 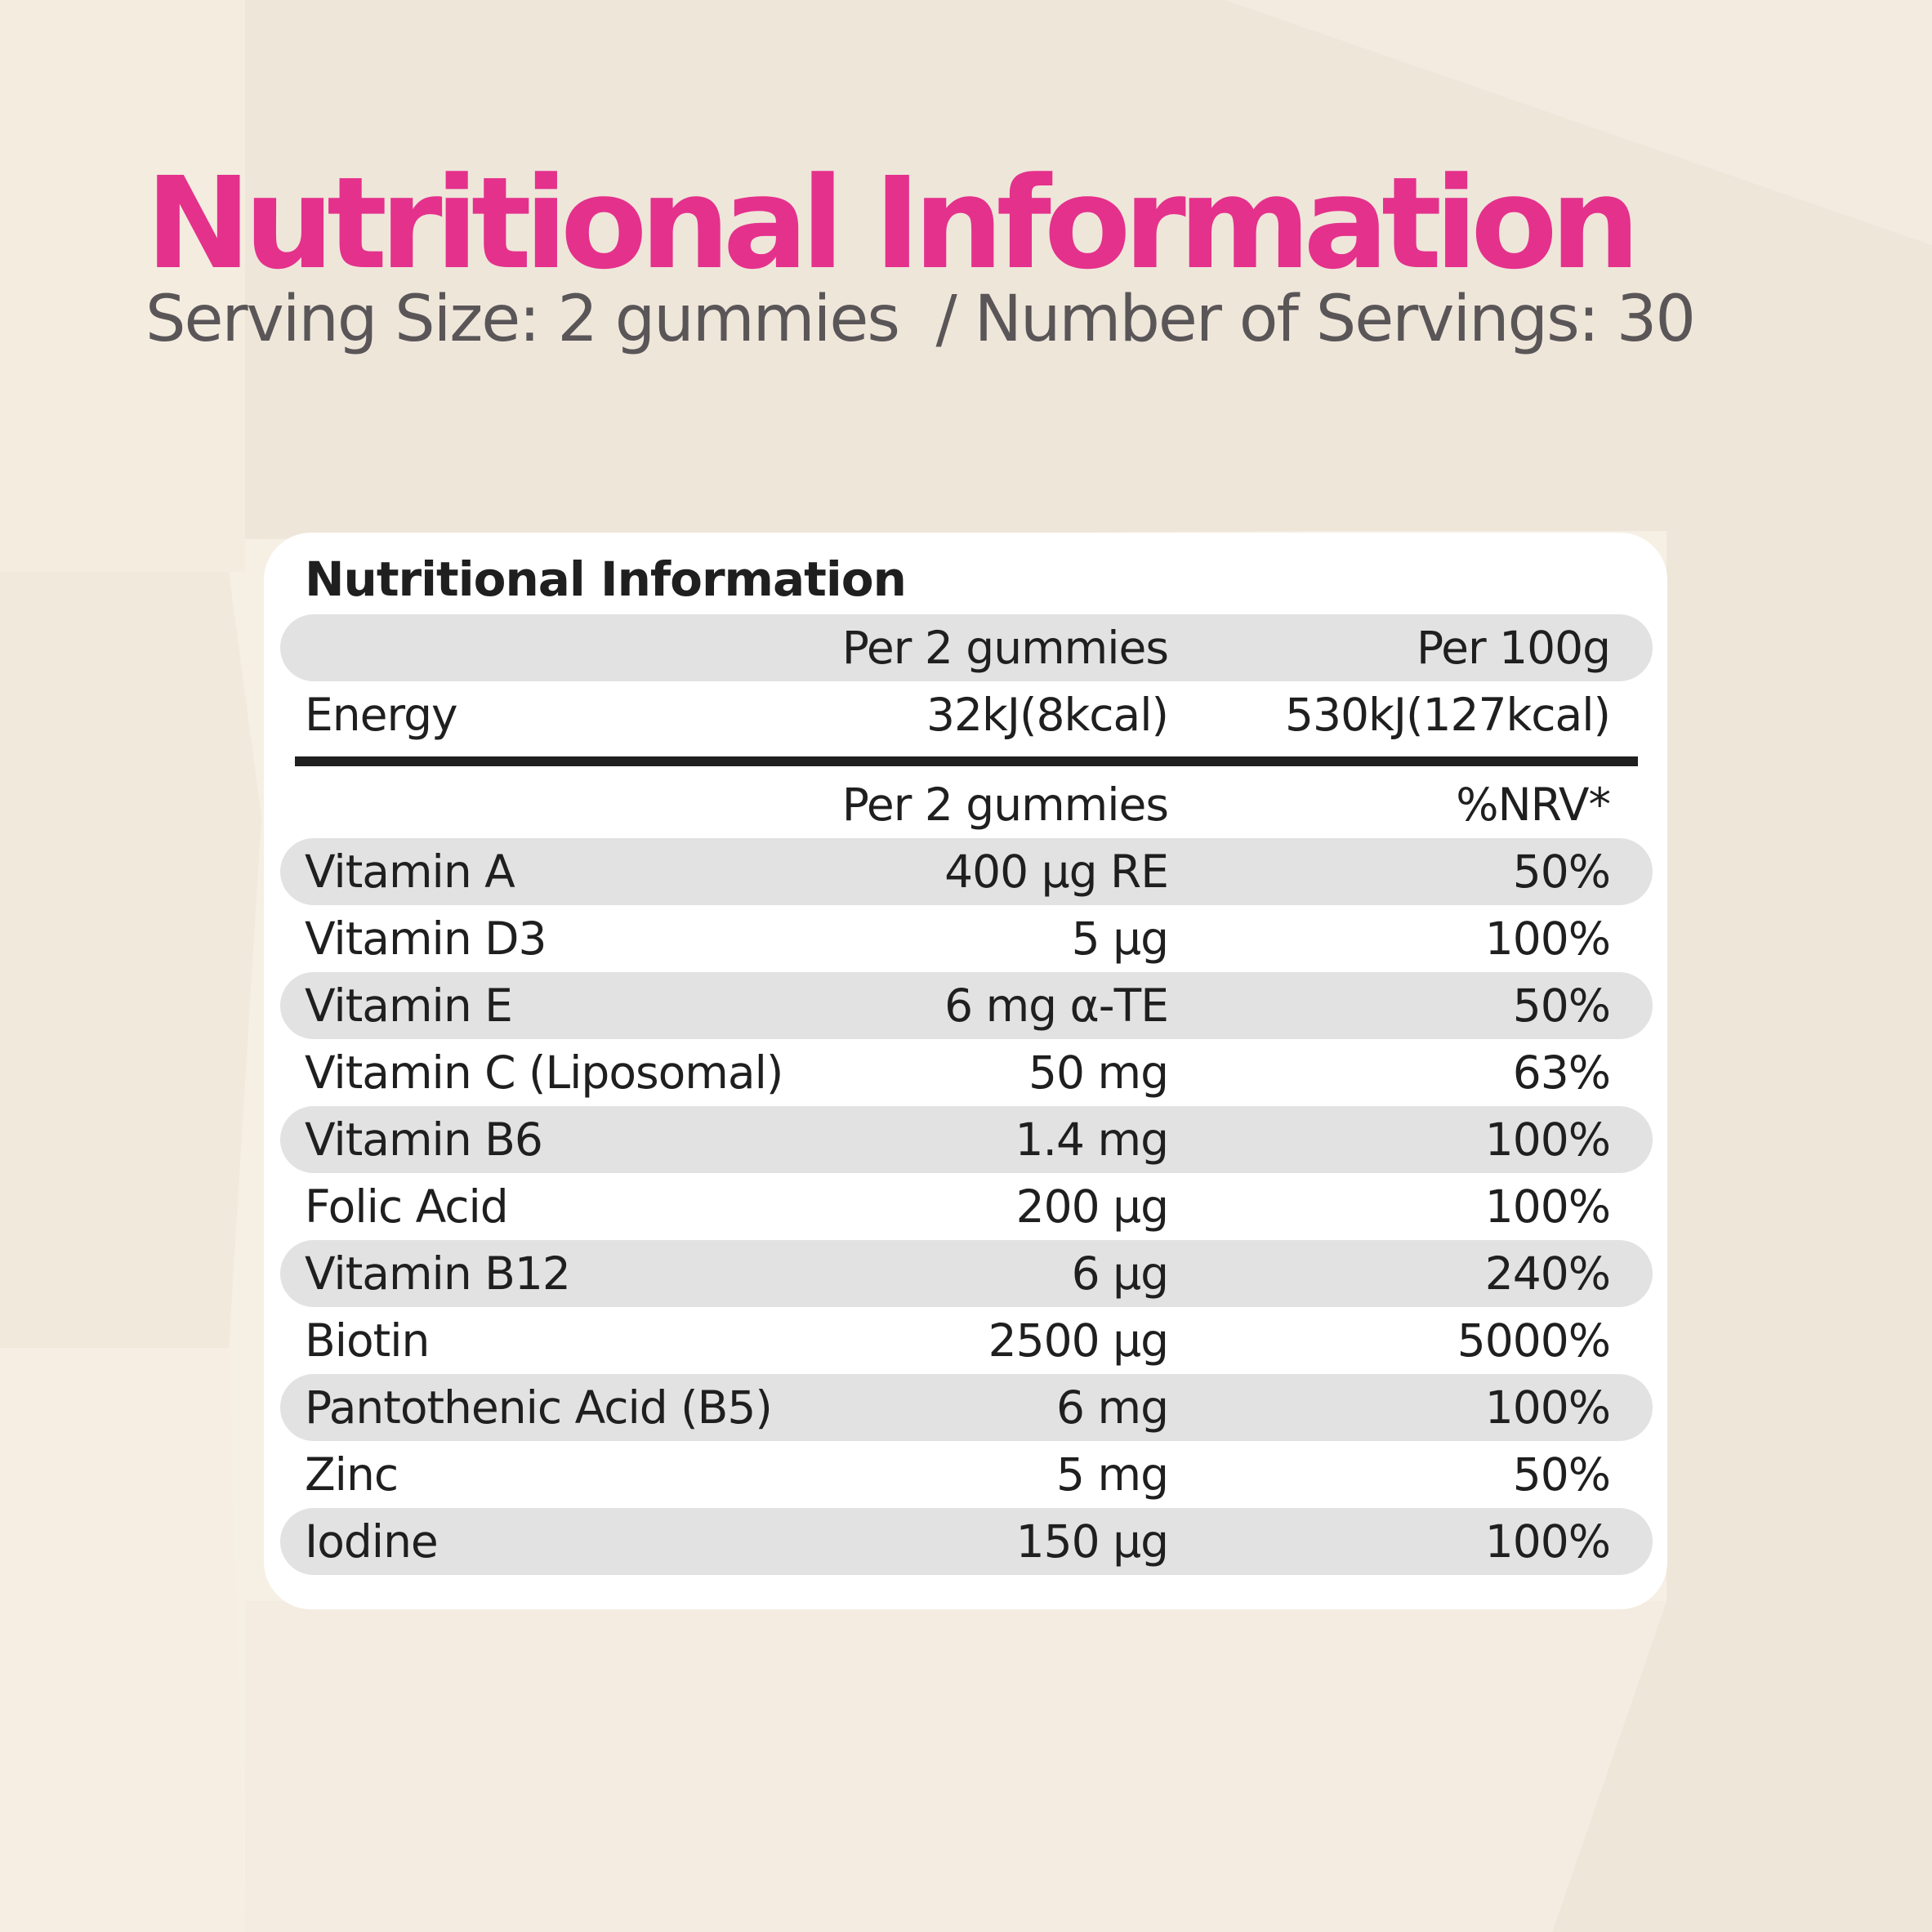 I want to click on nutrient-amount-header: Per 2 gummies, so click(x=1005, y=805).